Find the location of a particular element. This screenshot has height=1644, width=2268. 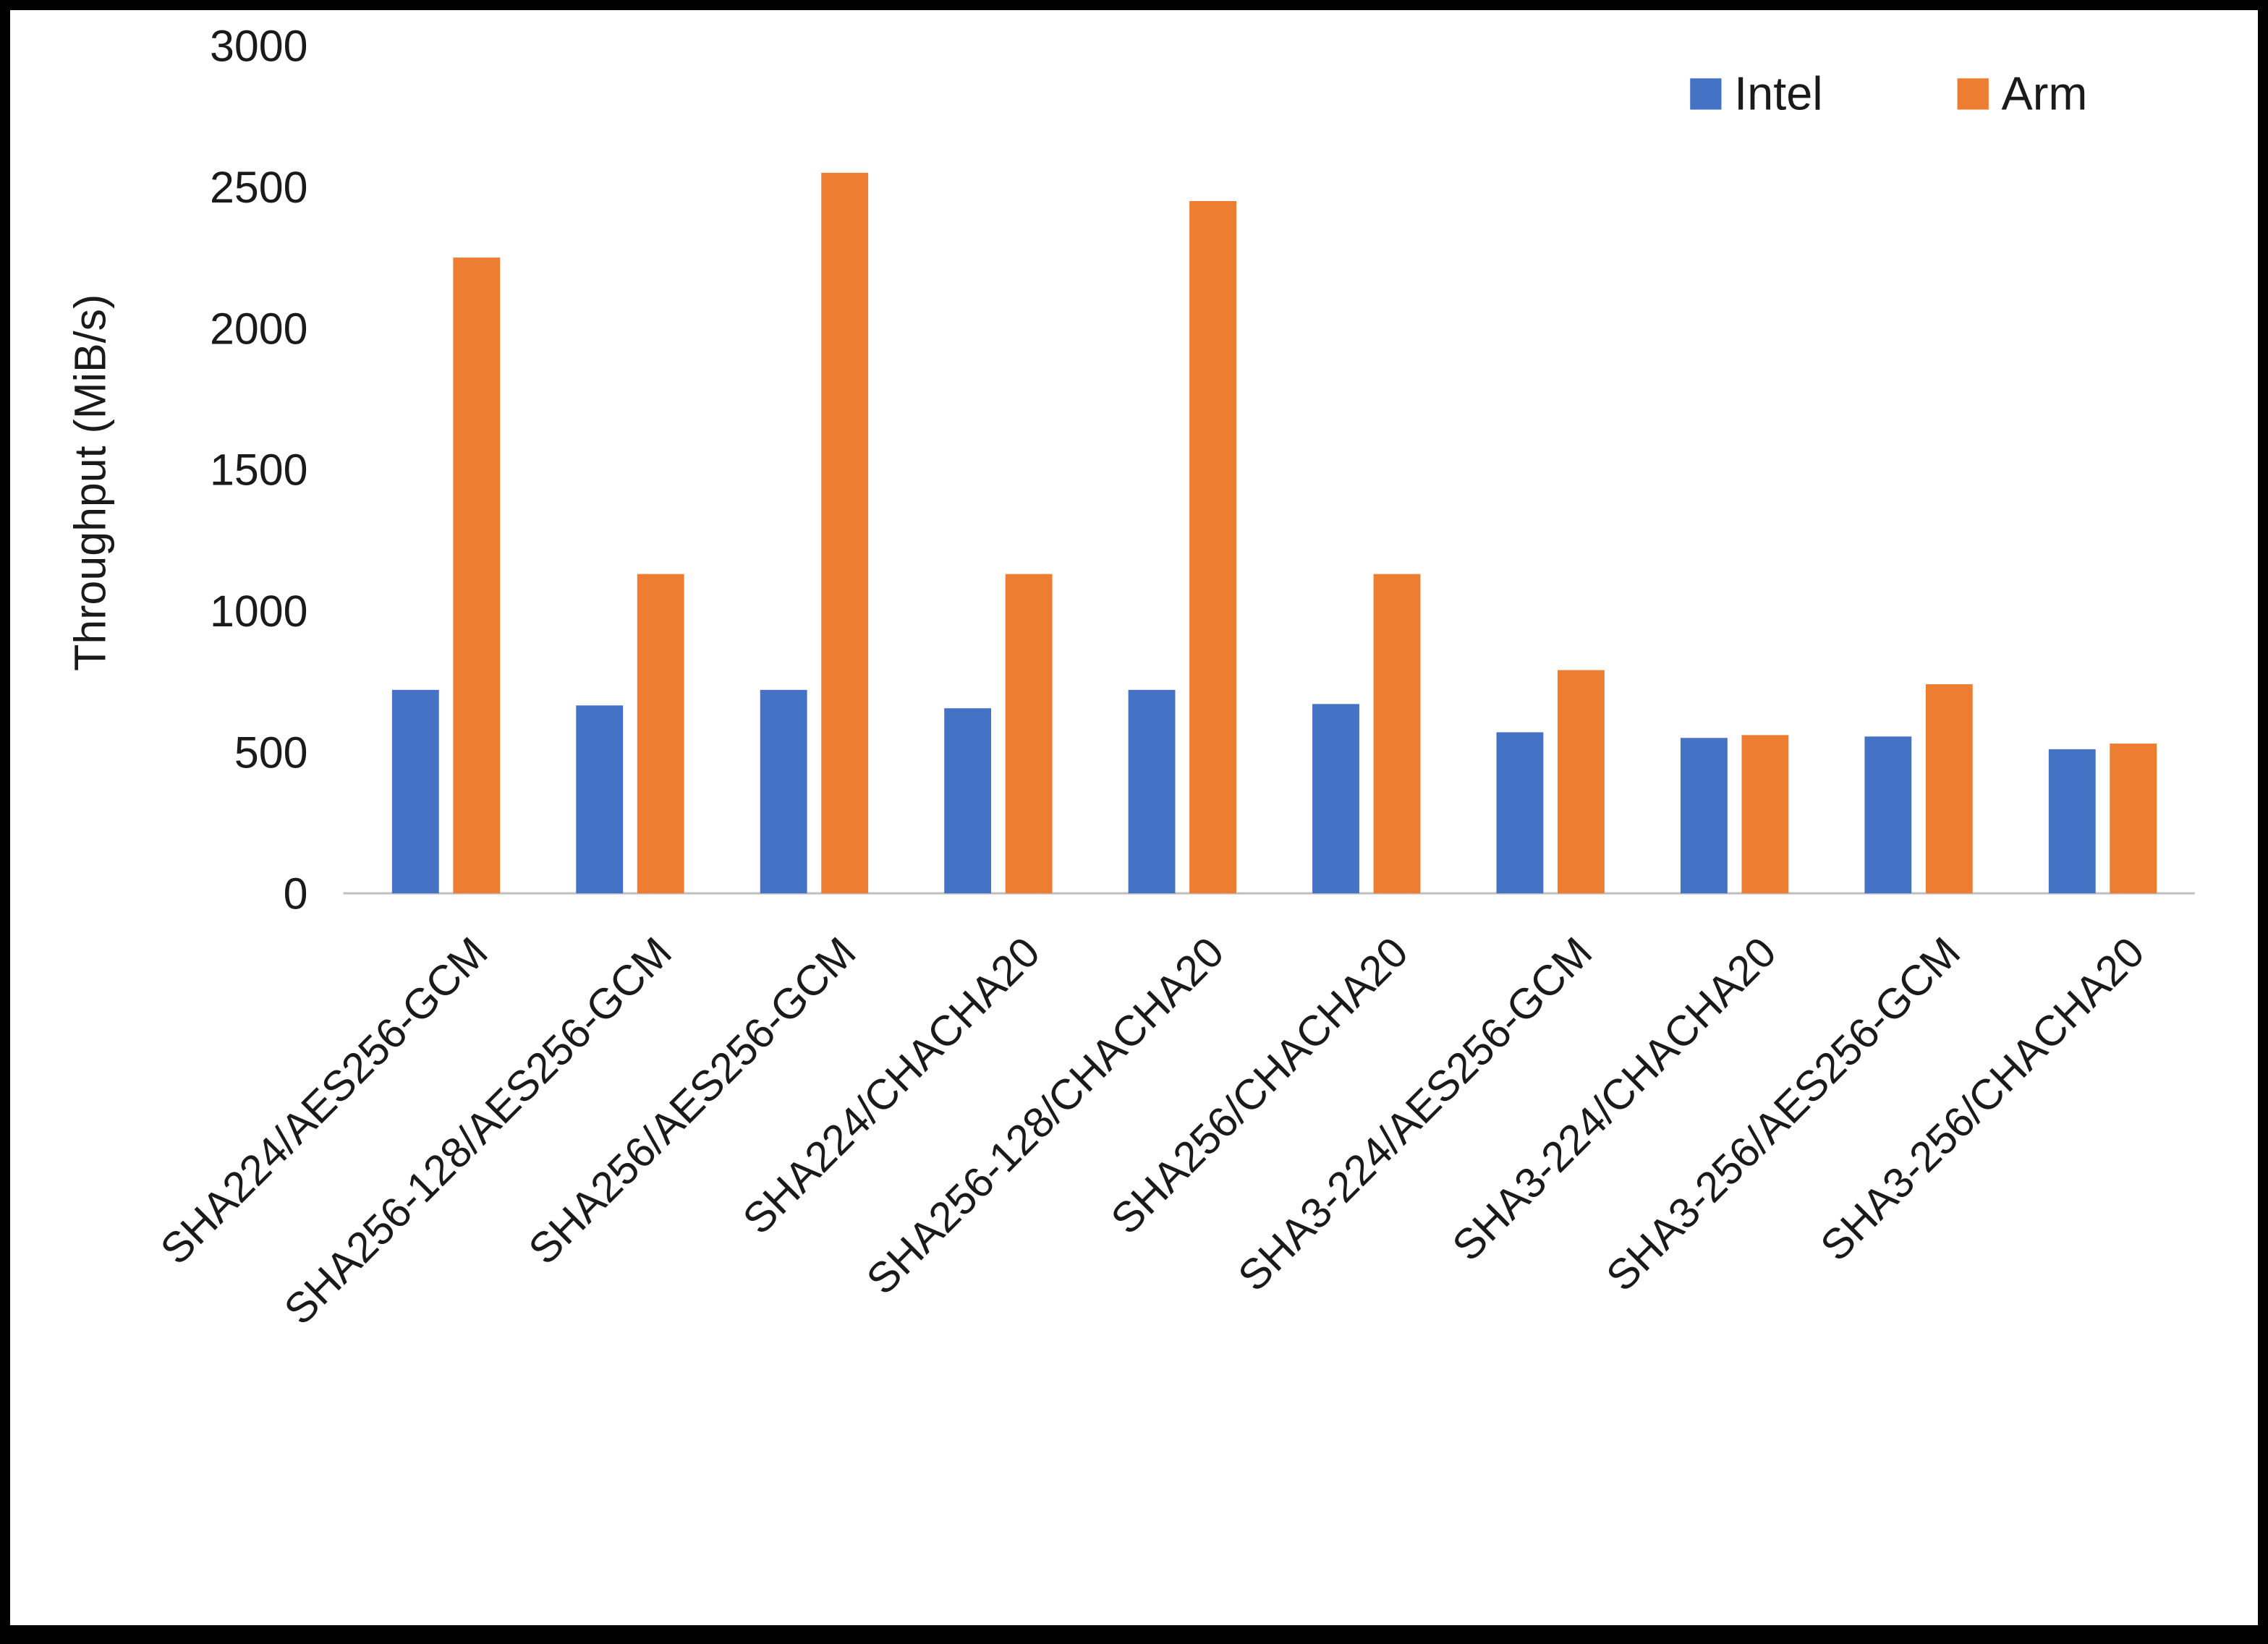

x-category-label: SHA3-224/AES256-GCM is located at coordinates (1415, 1114).